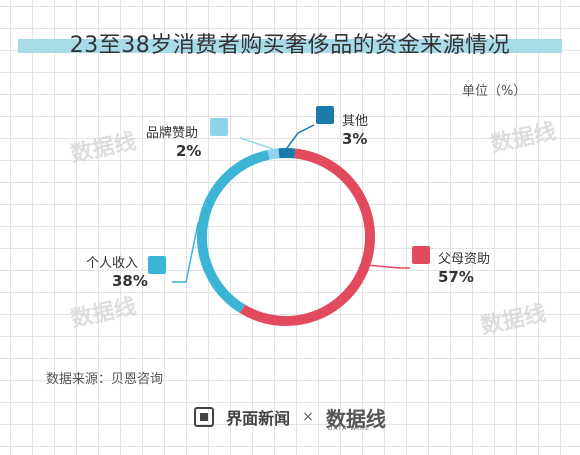 This screenshot has width=580, height=455. What do you see at coordinates (273, 154) in the screenshot?
I see `slice-brand-support` at bounding box center [273, 154].